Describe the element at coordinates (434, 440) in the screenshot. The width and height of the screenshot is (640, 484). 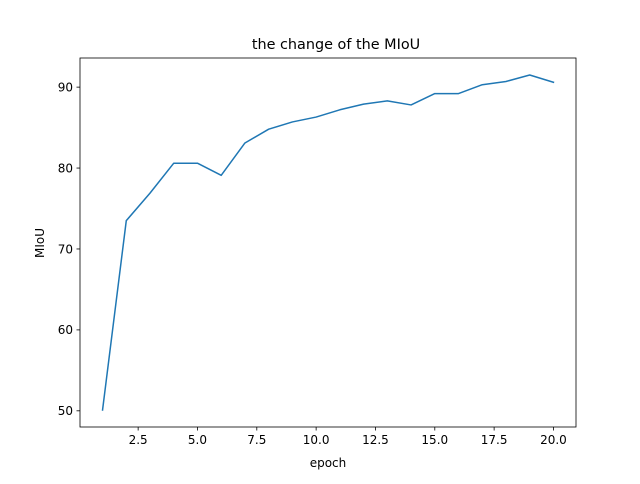
I see `x-tick-label: 15.0` at that location.